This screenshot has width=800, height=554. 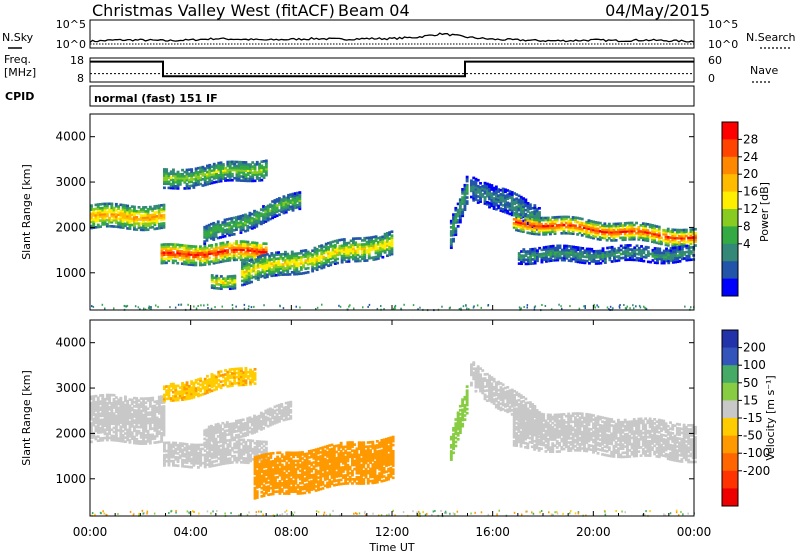 What do you see at coordinates (70, 227) in the screenshot?
I see `power-y-tick-label: 2000` at bounding box center [70, 227].